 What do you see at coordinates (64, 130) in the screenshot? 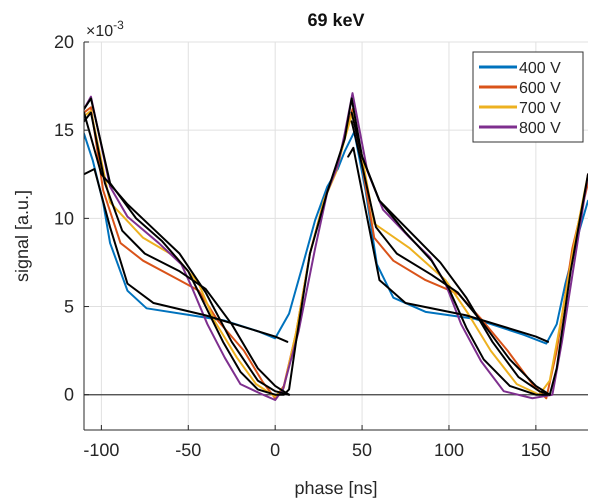
I see `y-tick-label: 15` at bounding box center [64, 130].